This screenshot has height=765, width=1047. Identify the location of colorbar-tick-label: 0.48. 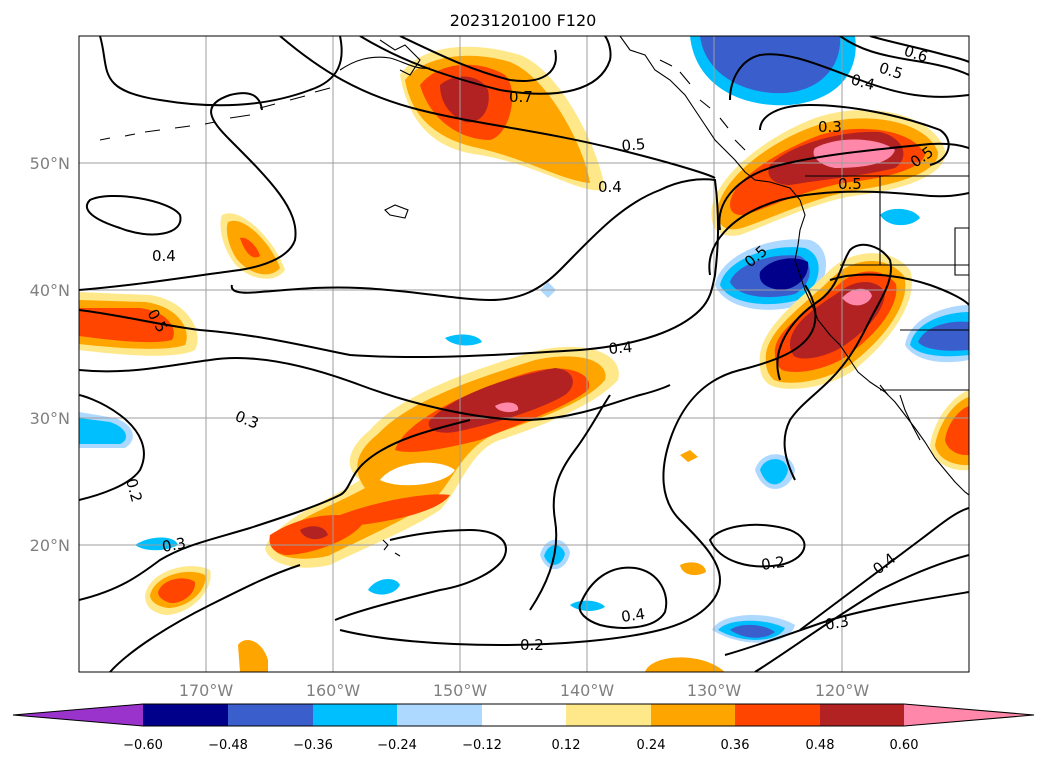
(820, 745).